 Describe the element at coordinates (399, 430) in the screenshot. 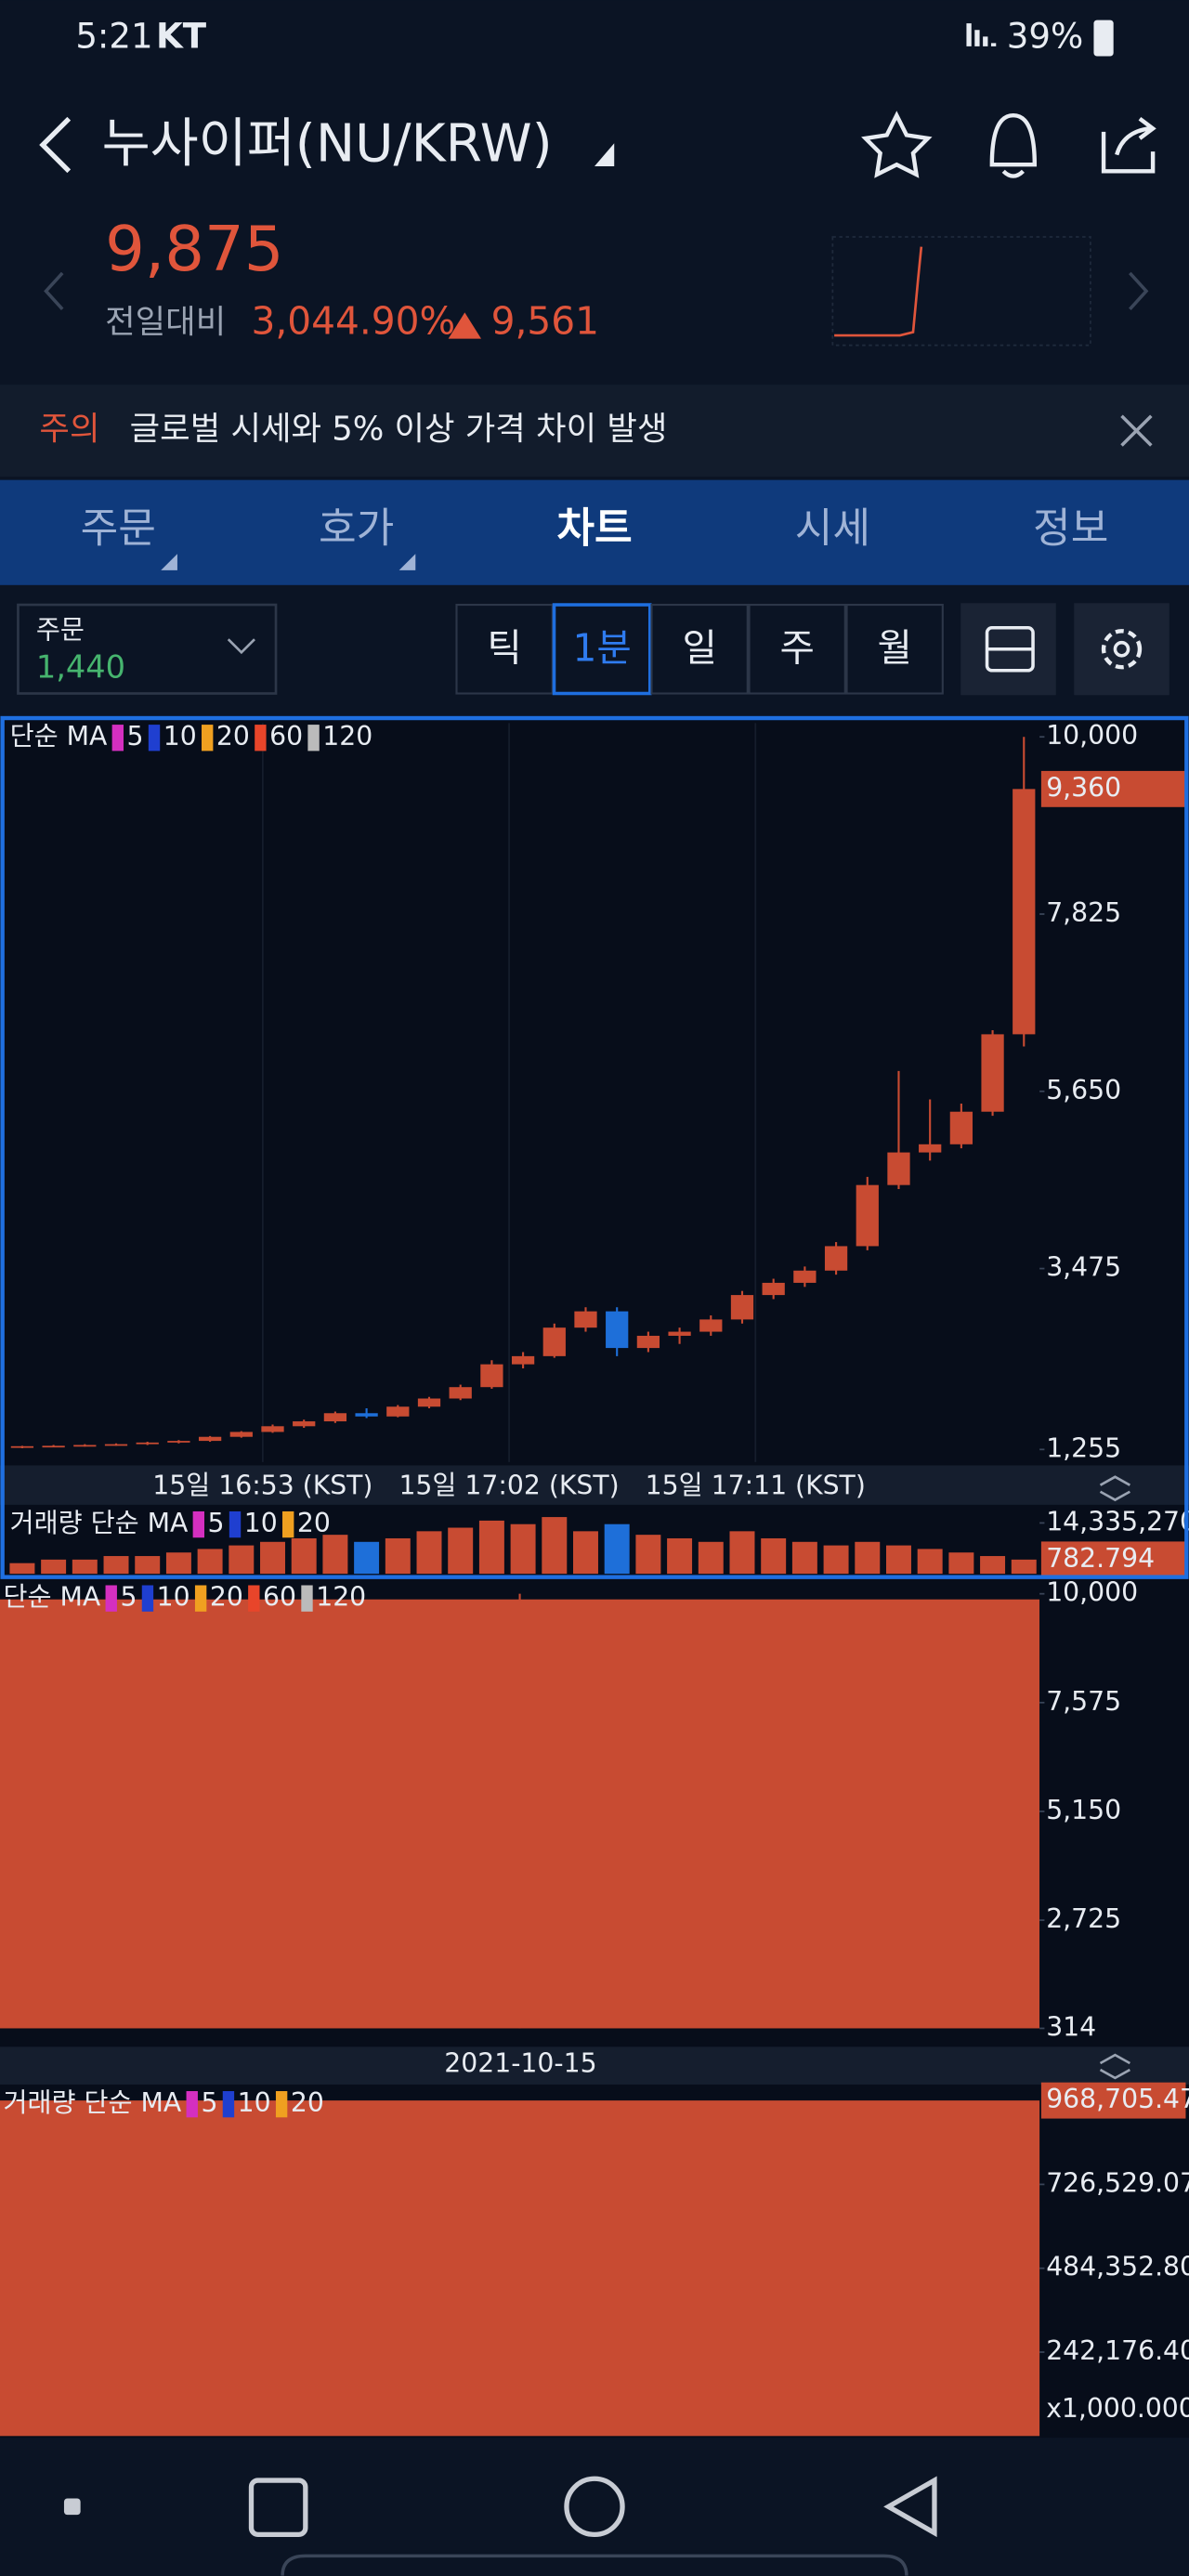

I see `notice-text: 글로벌 시세와 5% 이상 가격 차이 발생` at that location.